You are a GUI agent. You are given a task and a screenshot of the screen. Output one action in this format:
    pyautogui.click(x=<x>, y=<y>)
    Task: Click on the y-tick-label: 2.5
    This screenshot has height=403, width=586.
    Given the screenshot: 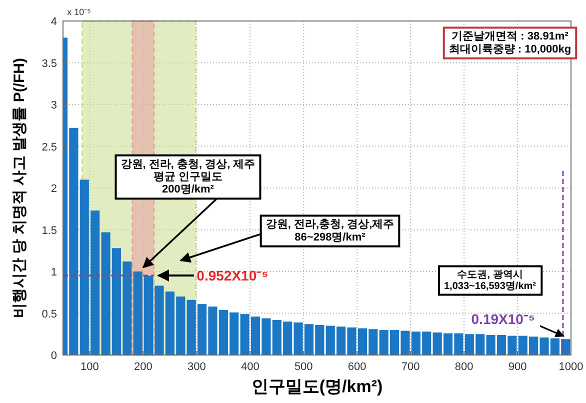 What is the action you would take?
    pyautogui.click(x=49, y=147)
    